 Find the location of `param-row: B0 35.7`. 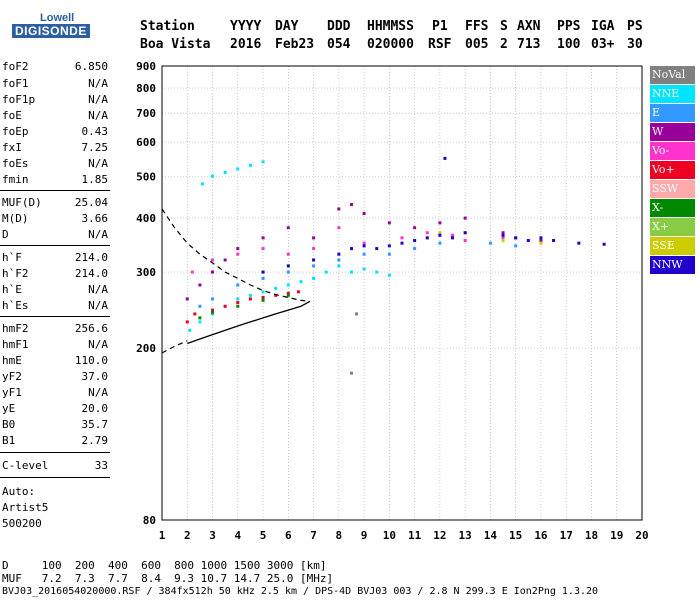

param-row: B0 35.7 is located at coordinates (55, 425).